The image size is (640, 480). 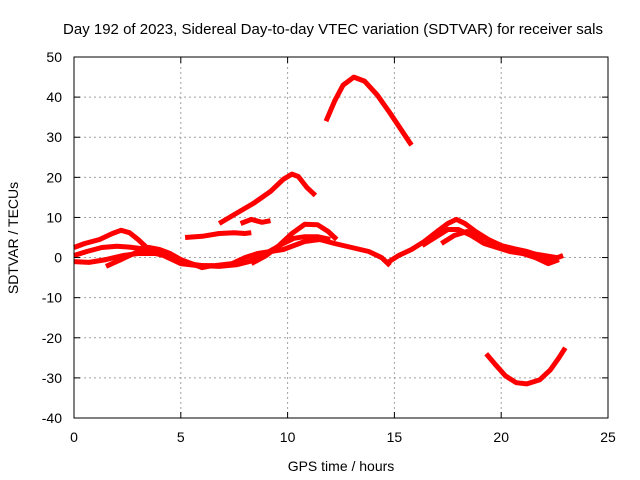 What do you see at coordinates (74, 437) in the screenshot?
I see `x-tick-label: 0` at bounding box center [74, 437].